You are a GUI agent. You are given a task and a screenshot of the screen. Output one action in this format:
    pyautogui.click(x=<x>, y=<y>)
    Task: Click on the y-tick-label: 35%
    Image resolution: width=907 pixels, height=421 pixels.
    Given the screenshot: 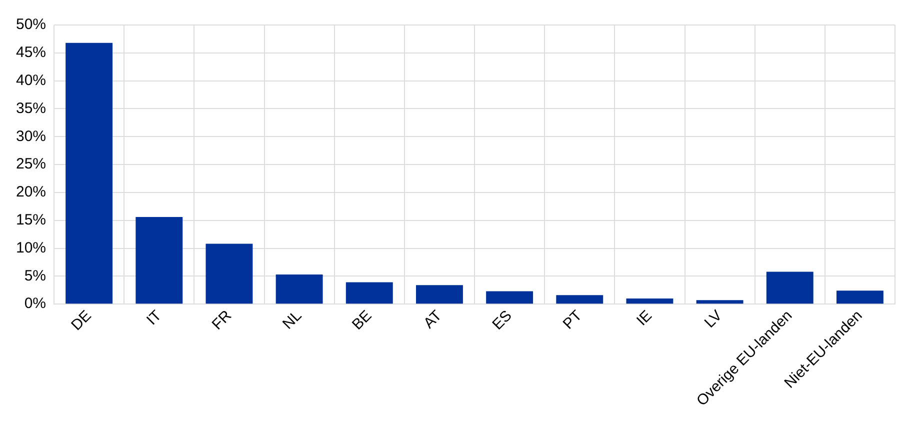 What is the action you would take?
    pyautogui.click(x=31, y=108)
    